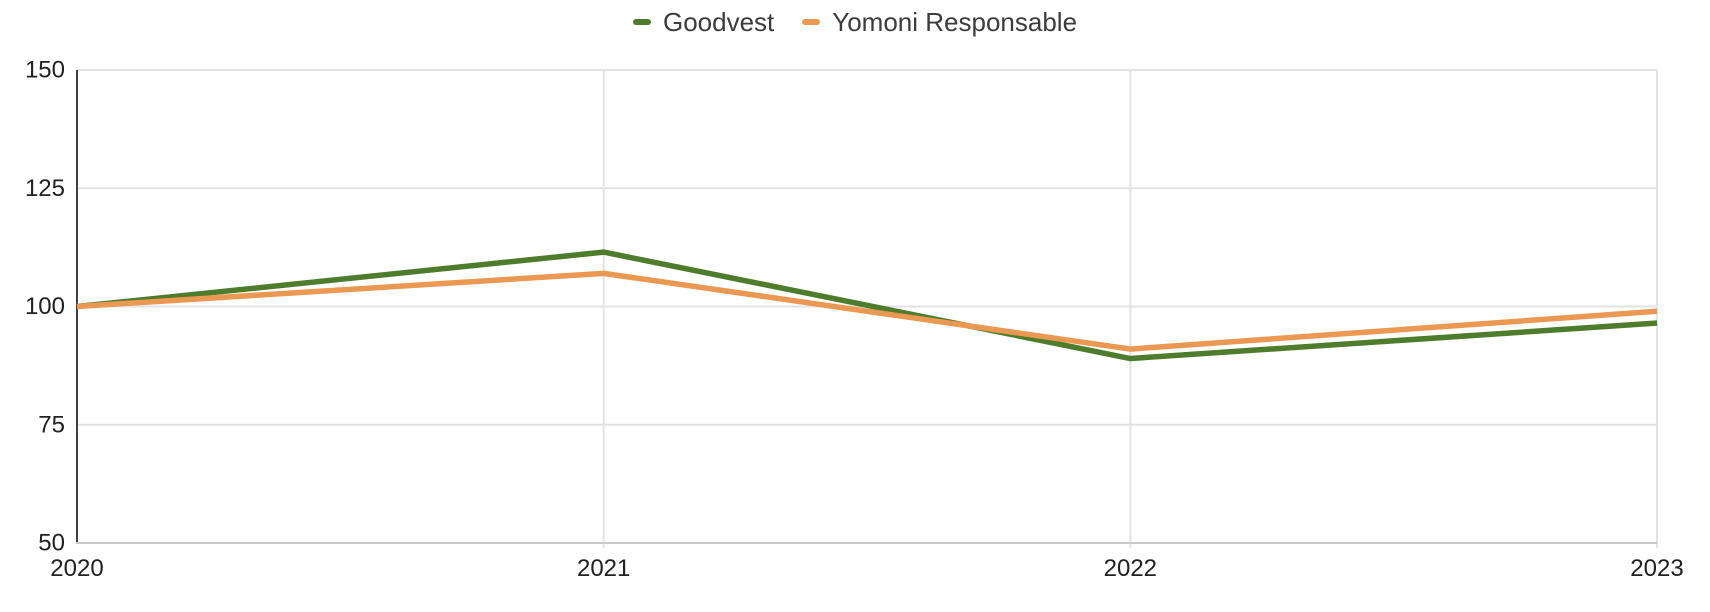 The height and width of the screenshot is (612, 1710). What do you see at coordinates (603, 568) in the screenshot?
I see `x-tick-label: 2021` at bounding box center [603, 568].